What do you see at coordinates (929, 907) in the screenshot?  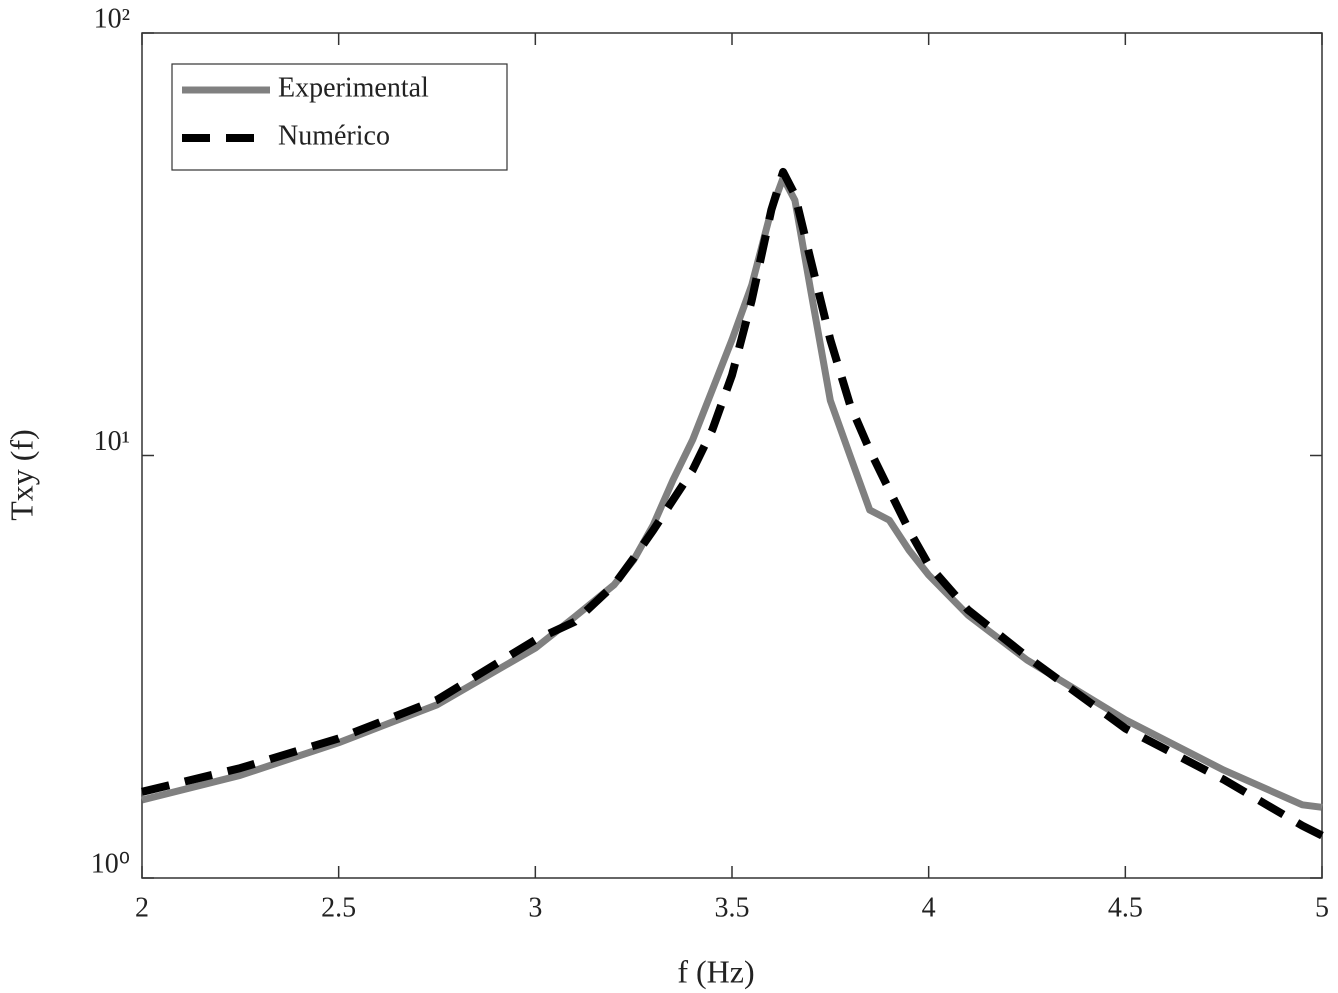 I see `x-tick-label: 4` at bounding box center [929, 907].